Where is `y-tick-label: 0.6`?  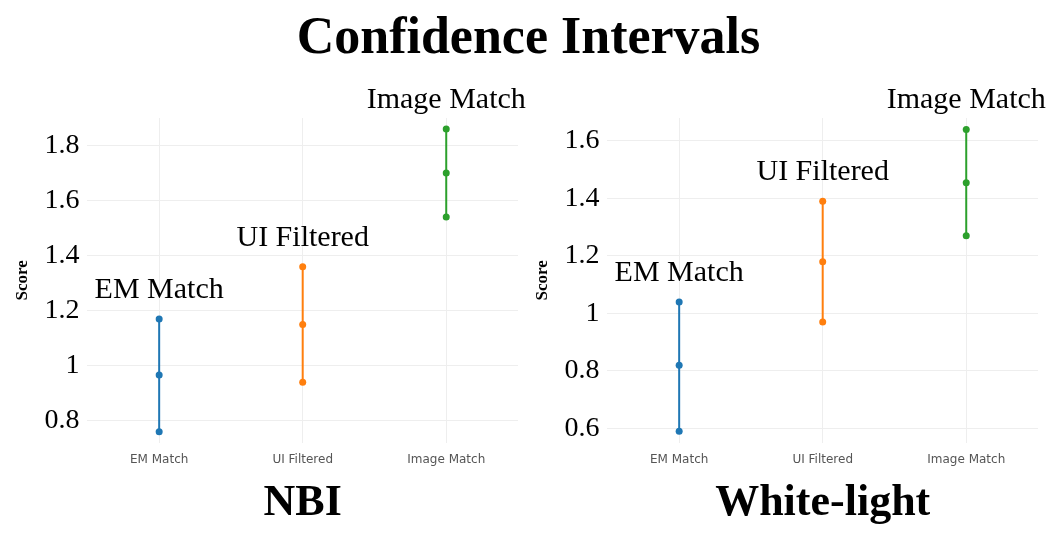
y-tick-label: 0.6 is located at coordinates (582, 426).